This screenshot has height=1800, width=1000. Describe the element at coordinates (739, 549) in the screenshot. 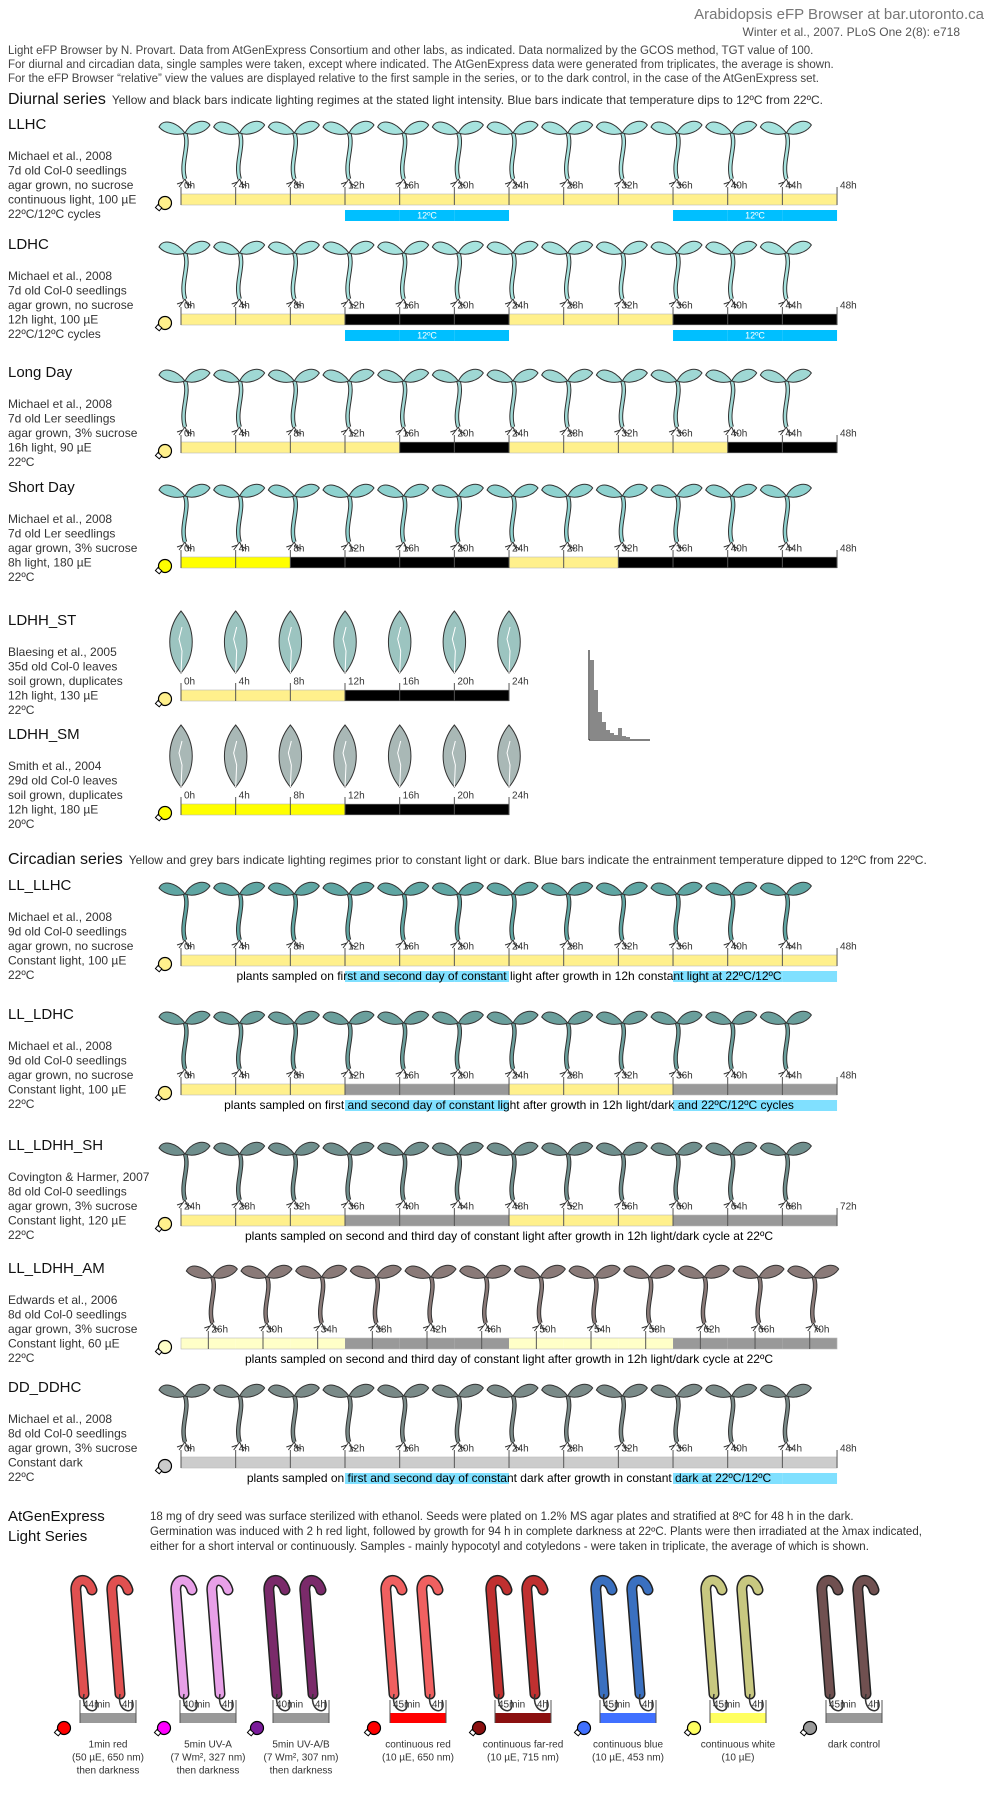

I see `time-label: 40h` at that location.